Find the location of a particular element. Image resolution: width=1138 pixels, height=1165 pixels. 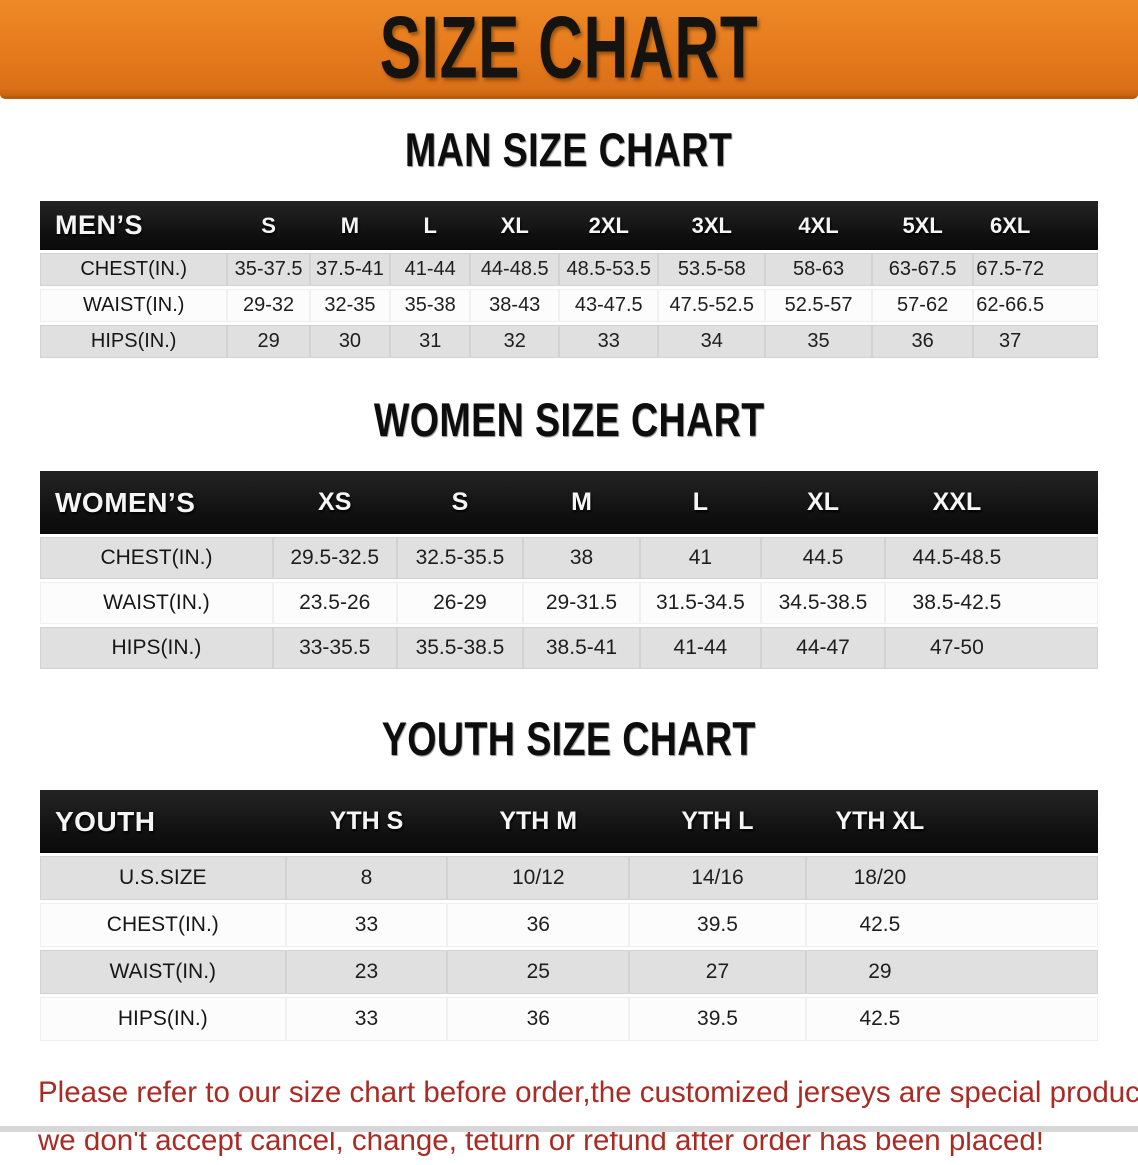

size-value-cell: 35-37.5 is located at coordinates (268, 269).